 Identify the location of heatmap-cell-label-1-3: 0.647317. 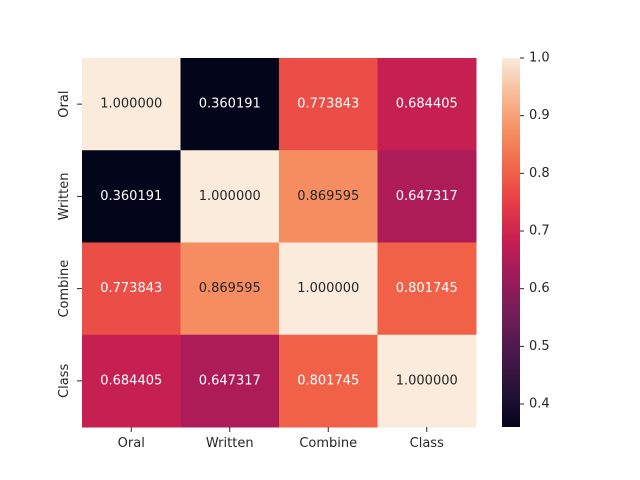
(427, 196).